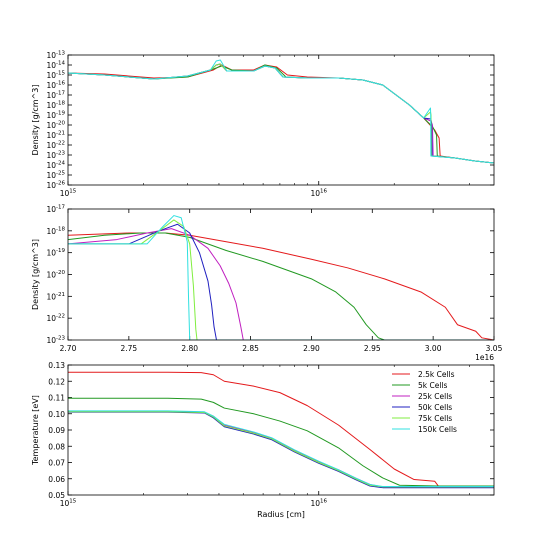 Image resolution: width=550 pixels, height=550 pixels. I want to click on y-tick-label-exponent: -14, so click(60, 64).